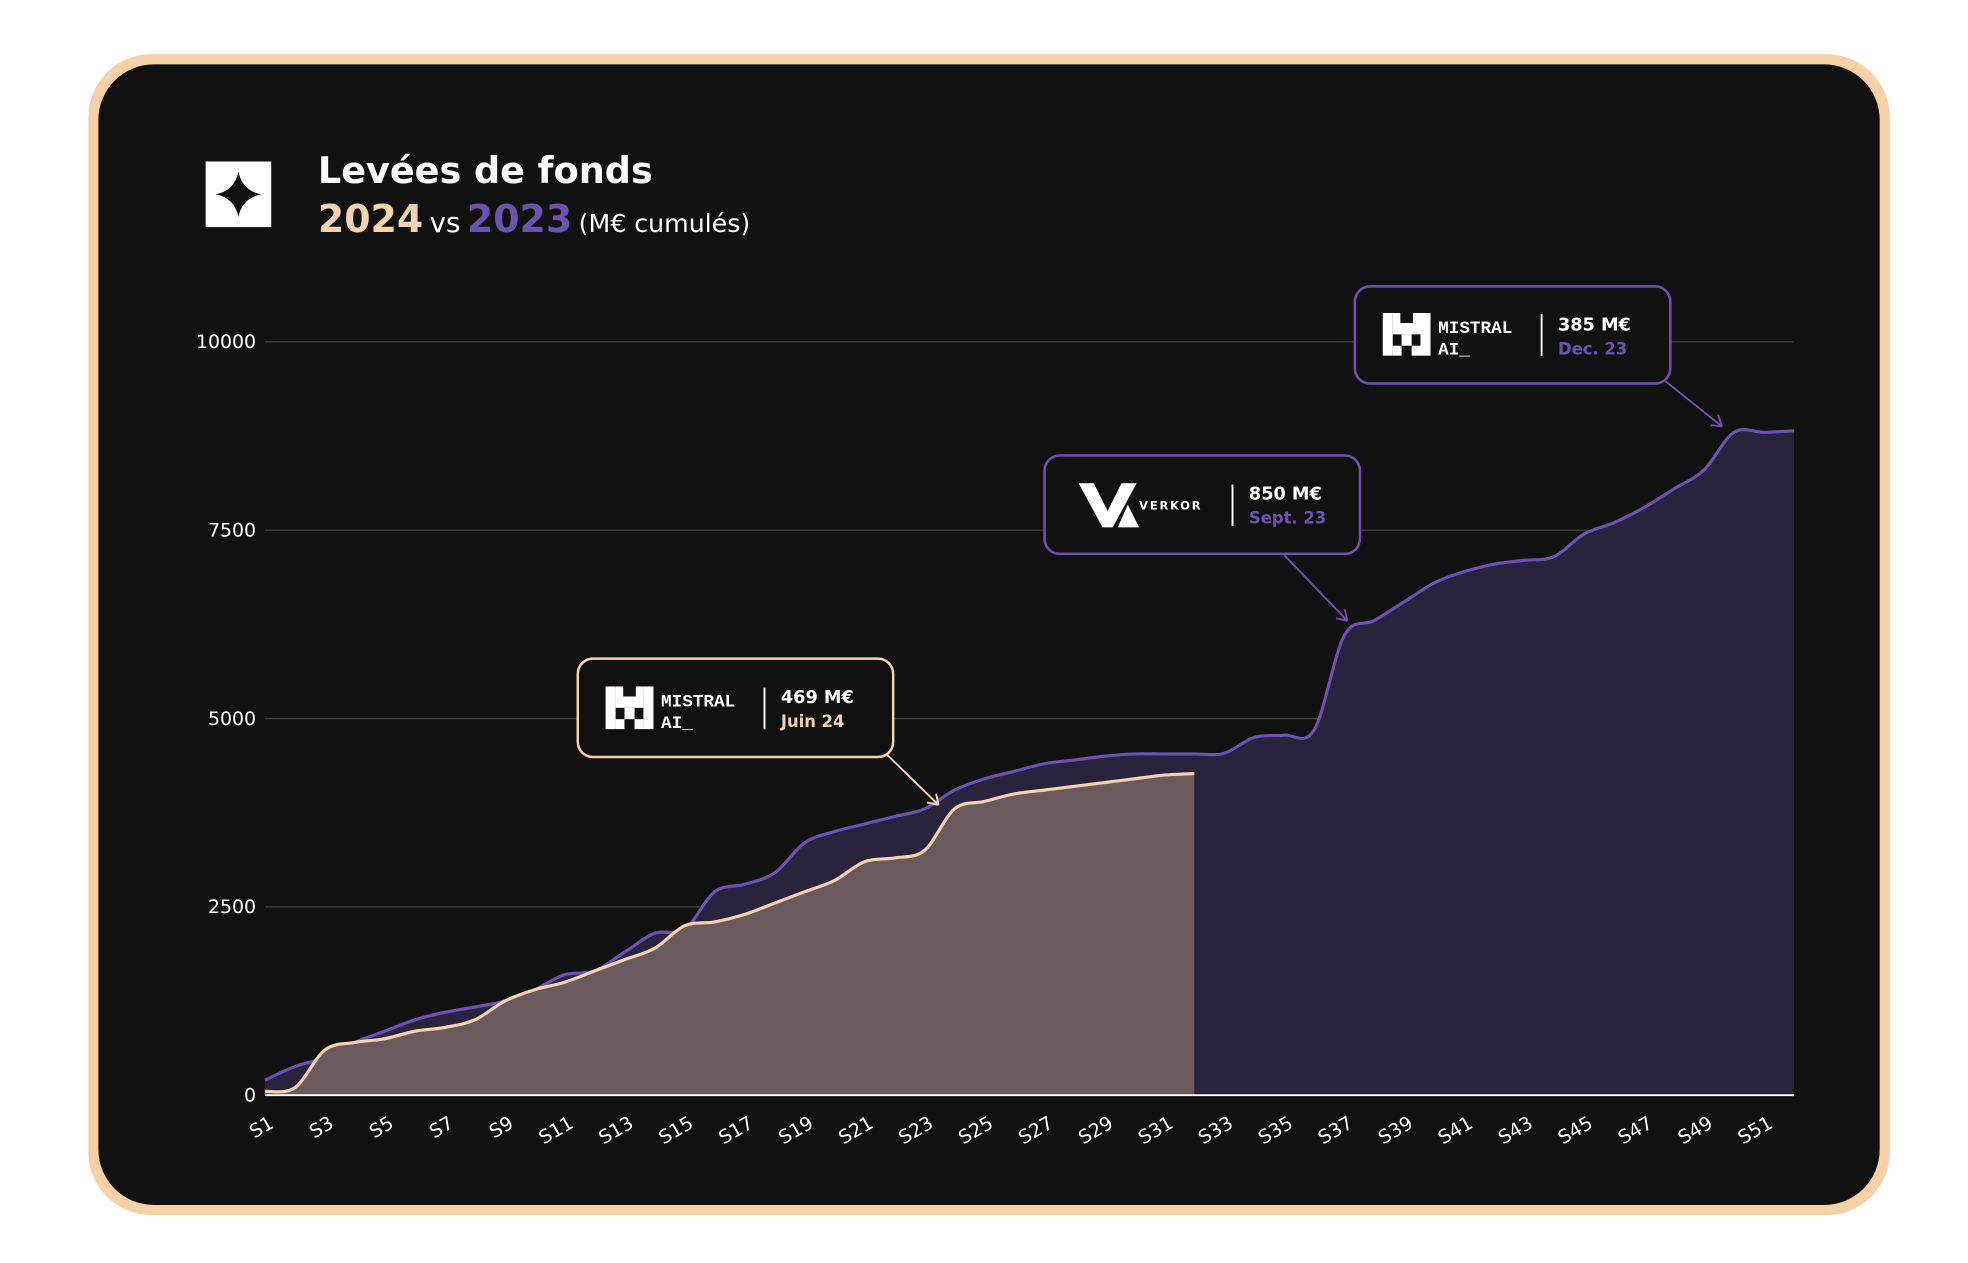 The height and width of the screenshot is (1263, 1968). I want to click on callout: MISTRAL AI_ 385 M€ Dec. 23, so click(1538, 356).